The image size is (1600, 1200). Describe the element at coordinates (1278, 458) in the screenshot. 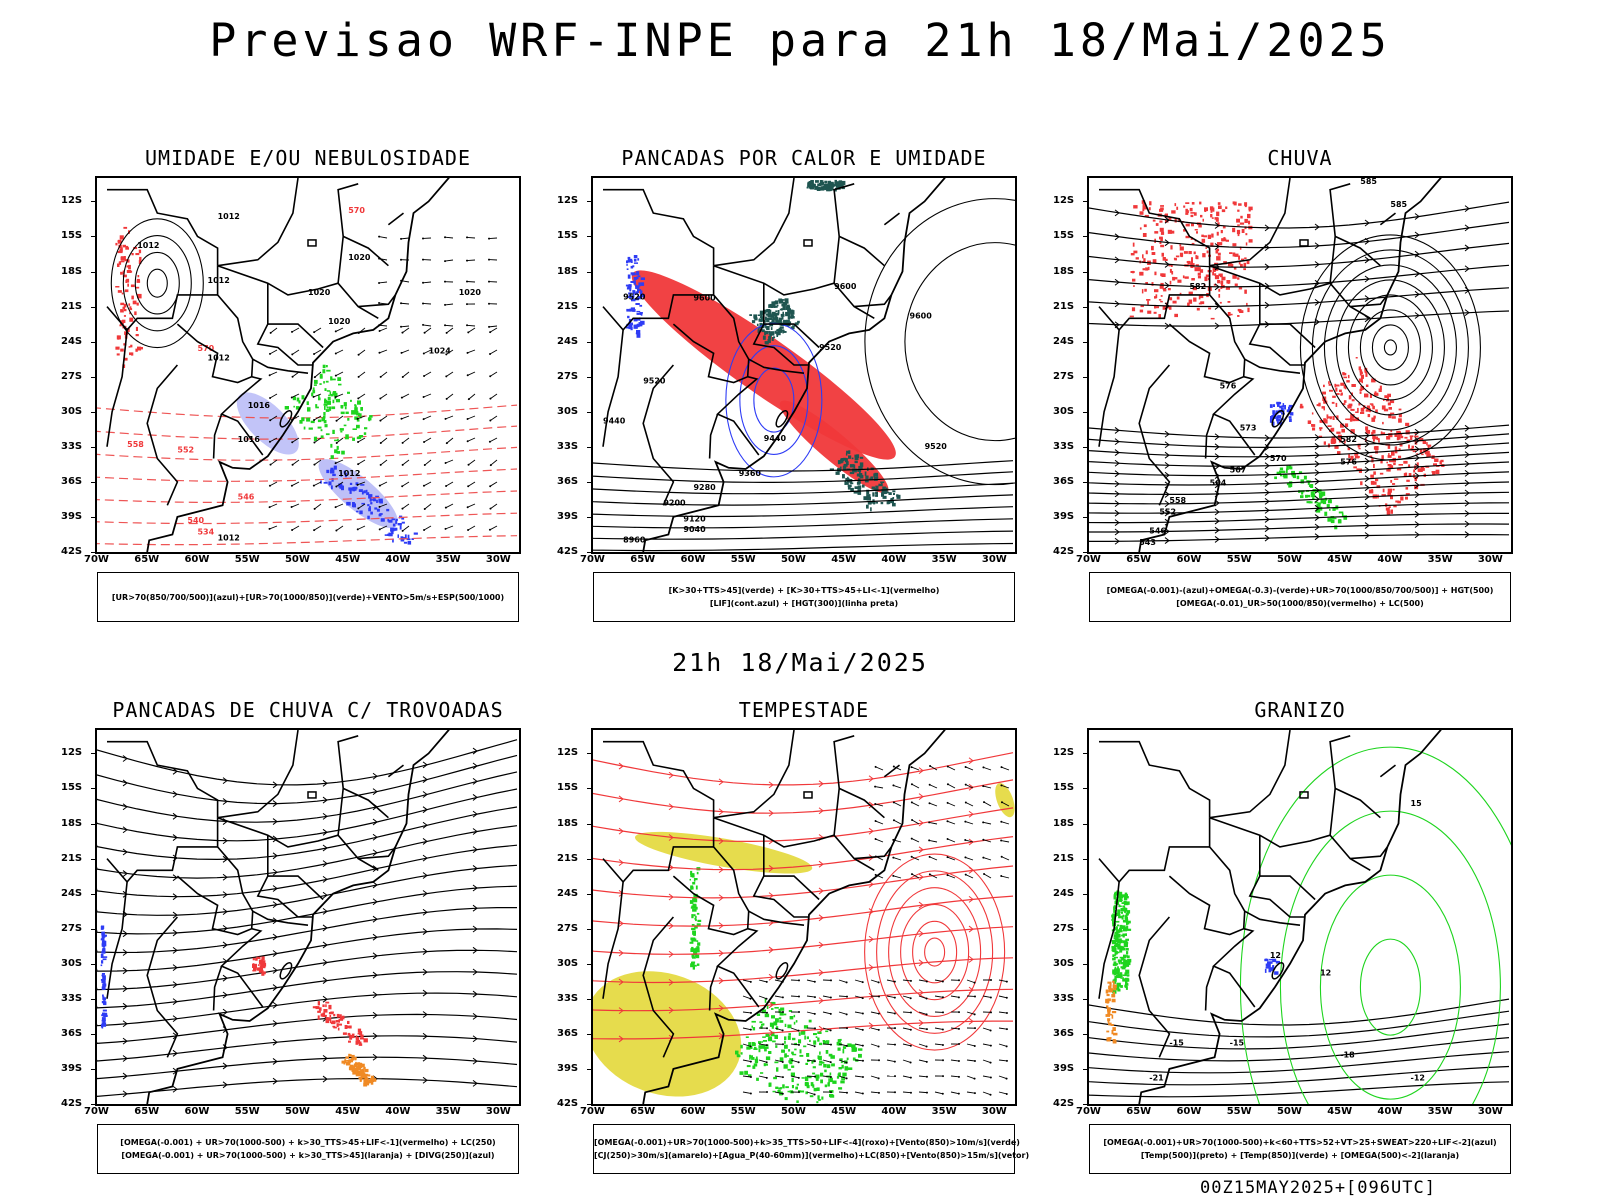

I see `svg-text: 570` at that location.